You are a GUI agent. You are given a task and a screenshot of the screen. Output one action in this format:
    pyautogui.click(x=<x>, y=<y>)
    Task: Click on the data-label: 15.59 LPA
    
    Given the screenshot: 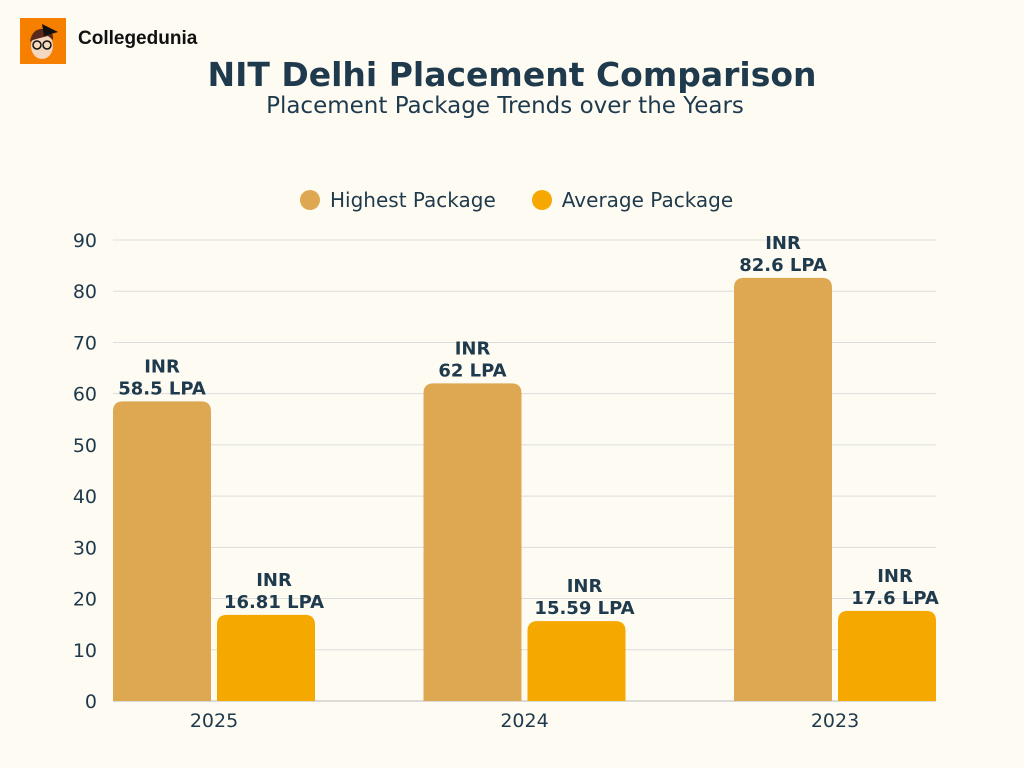 What is the action you would take?
    pyautogui.click(x=584, y=608)
    